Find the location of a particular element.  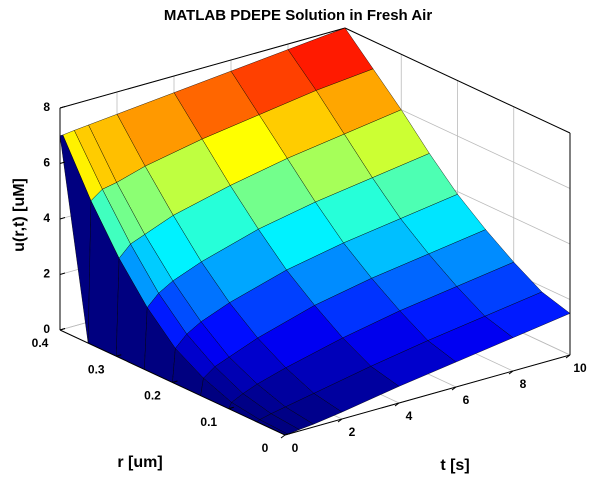

z-tick-label: 2 is located at coordinates (46, 274).